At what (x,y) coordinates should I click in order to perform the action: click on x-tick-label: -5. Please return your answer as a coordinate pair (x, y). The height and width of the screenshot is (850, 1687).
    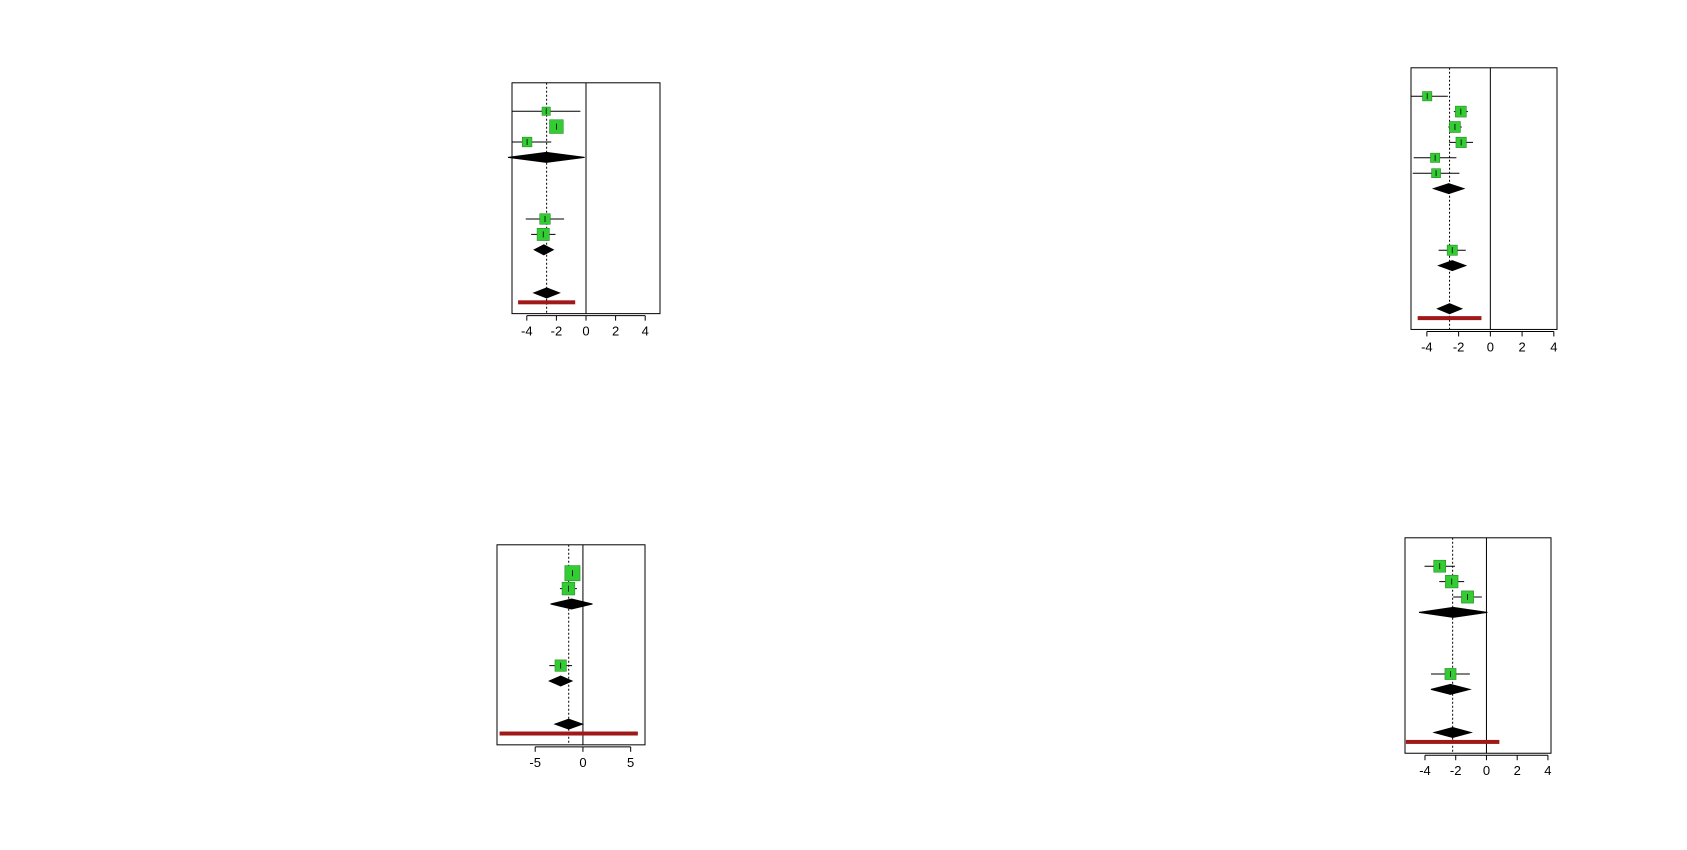
    Looking at the image, I should click on (535, 762).